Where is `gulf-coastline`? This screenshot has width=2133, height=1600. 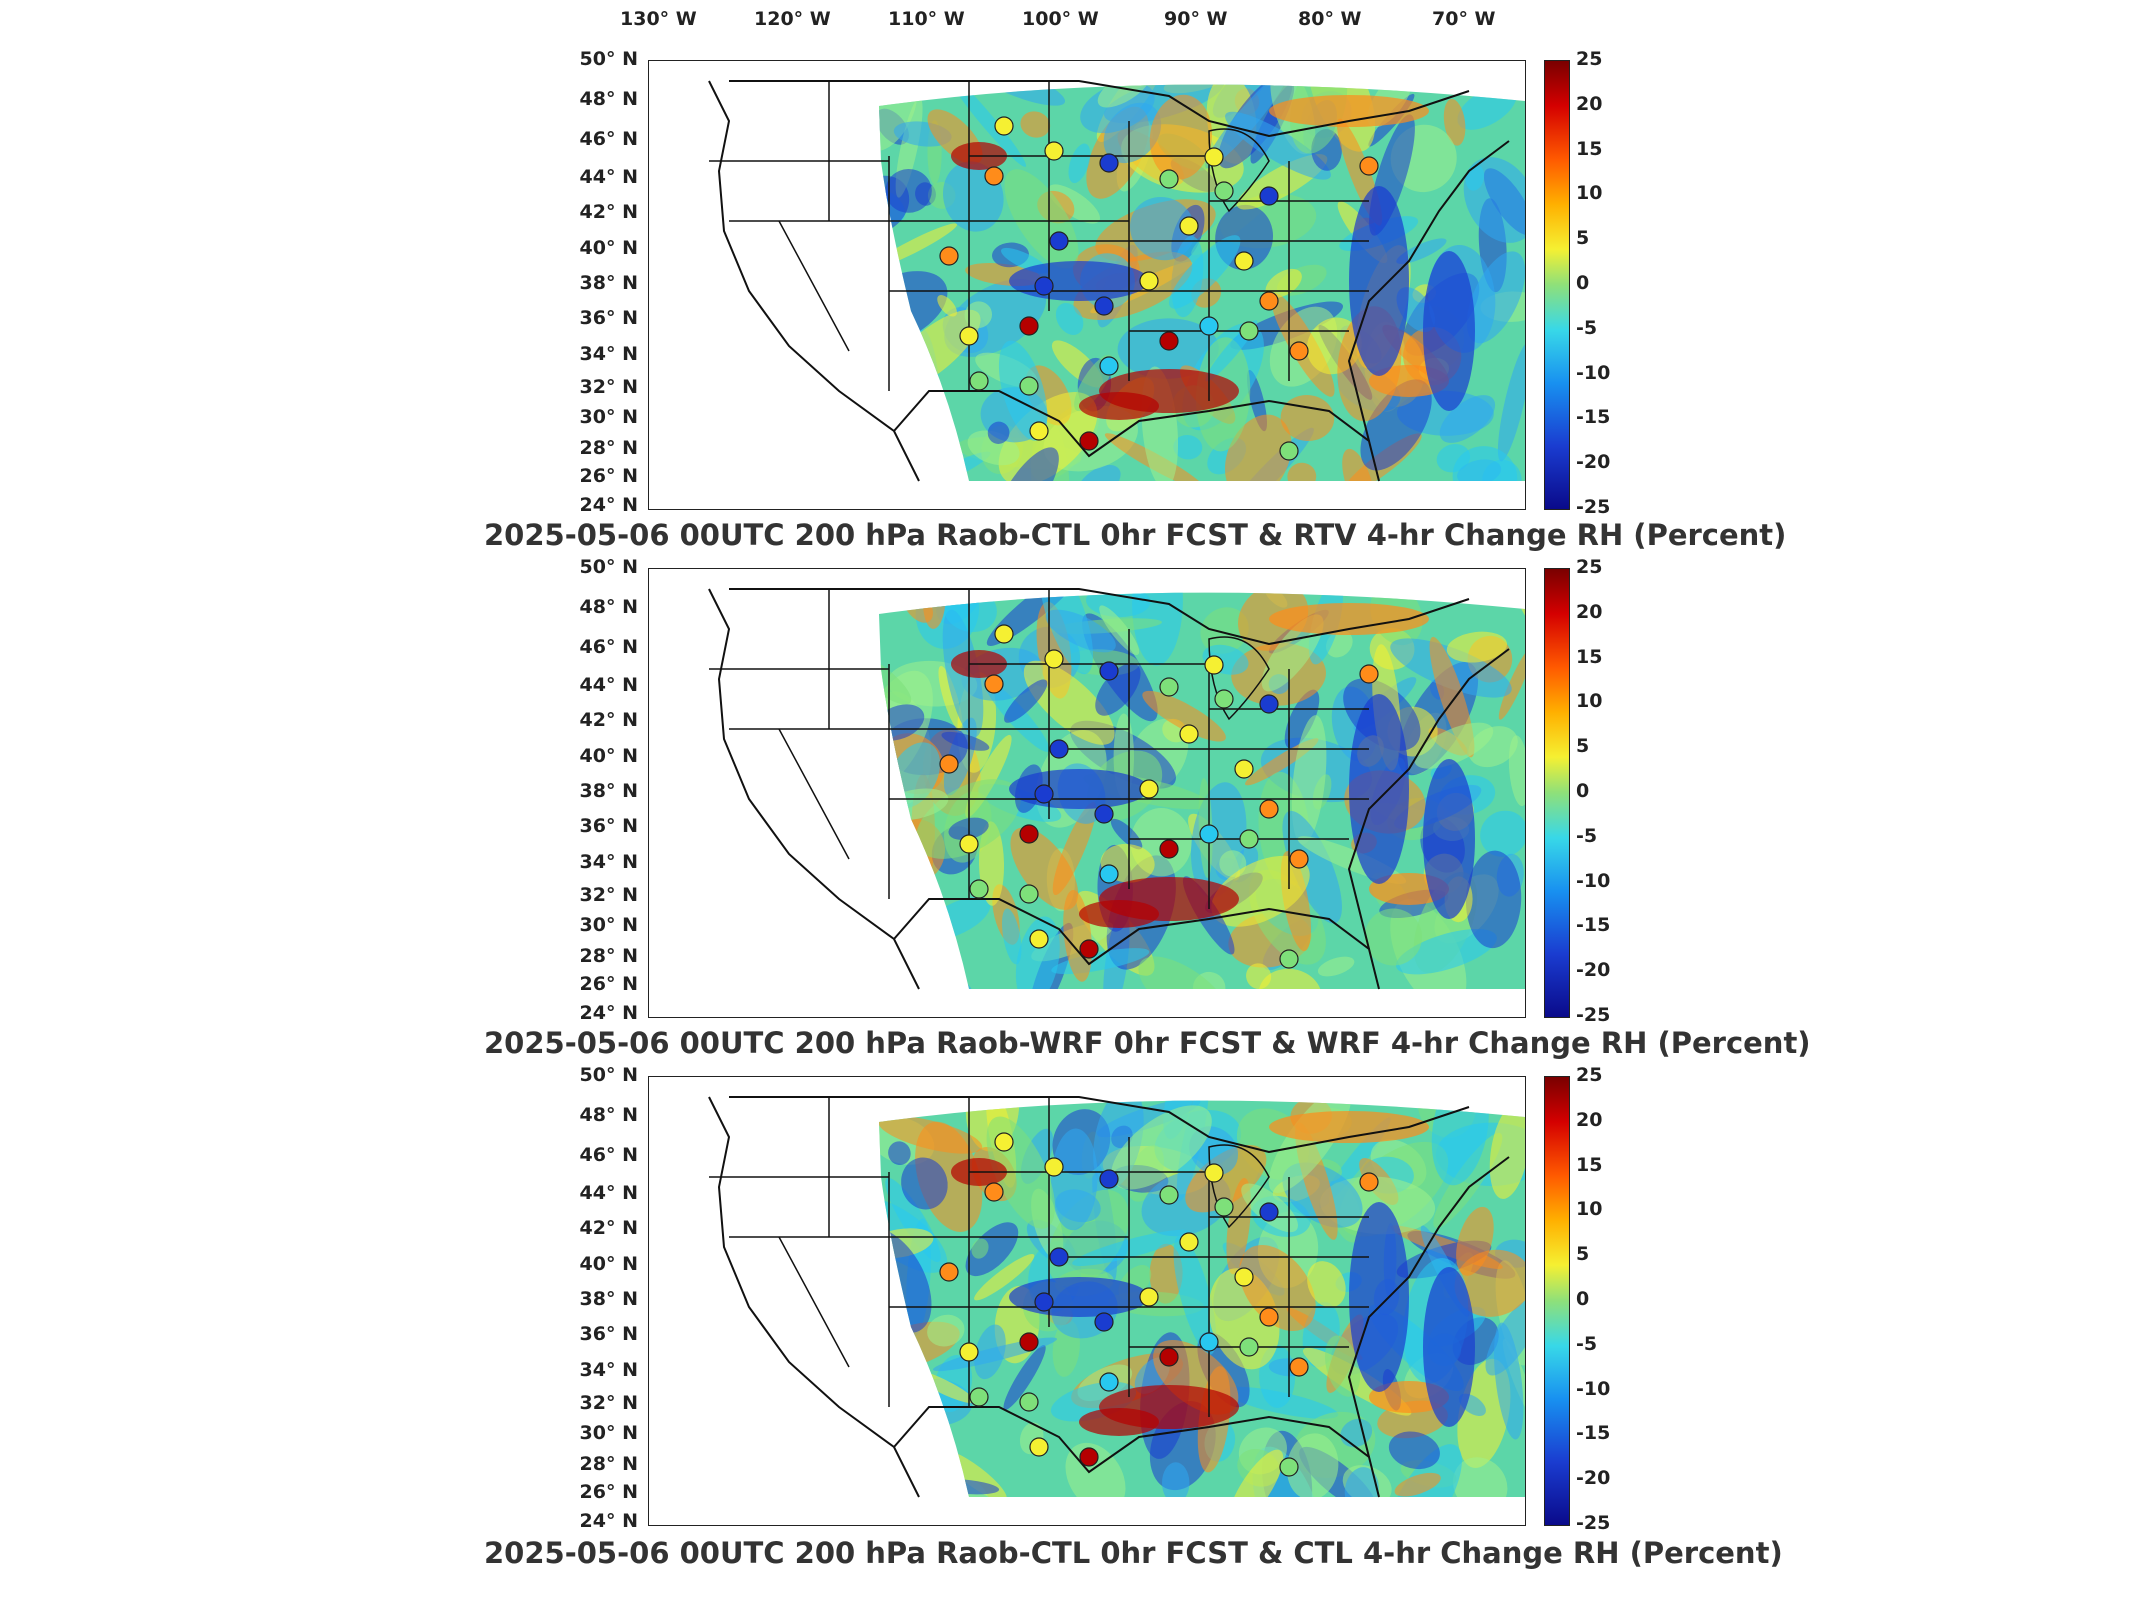 gulf-coastline is located at coordinates (1136, 944).